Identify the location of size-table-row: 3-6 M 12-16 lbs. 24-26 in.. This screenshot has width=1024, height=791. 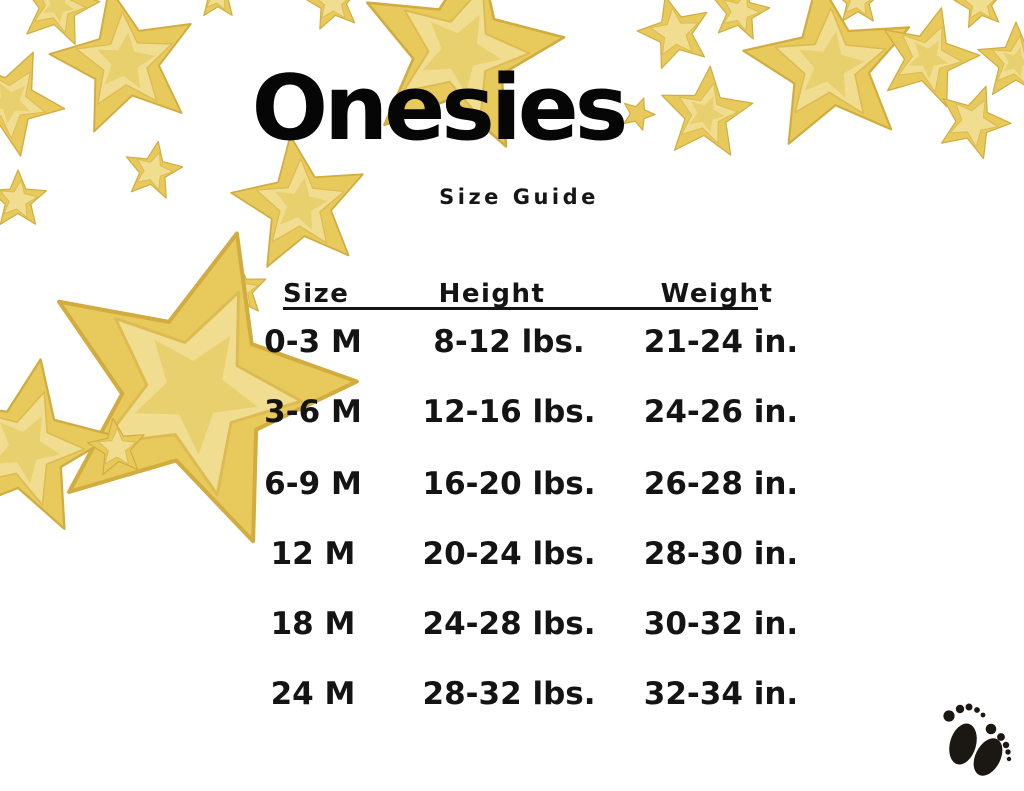
(512, 412).